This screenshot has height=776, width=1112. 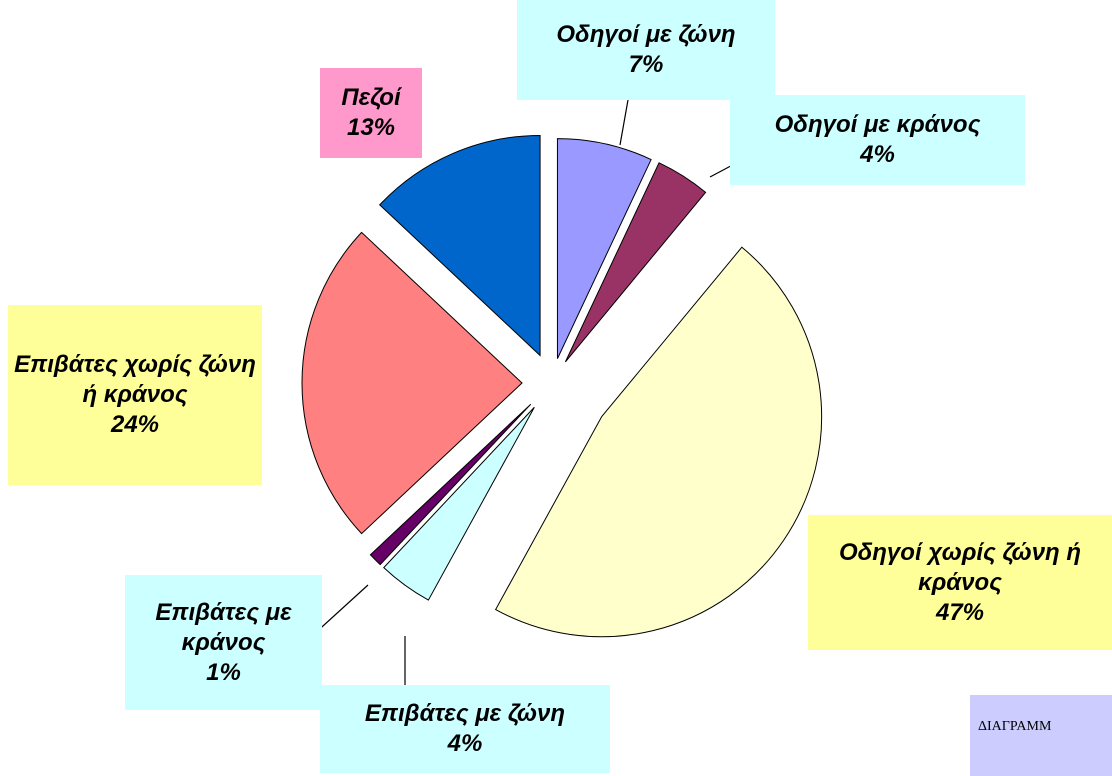 What do you see at coordinates (465, 729) in the screenshot?
I see `slice-label: Επιβάτες με ζώνη 4%` at bounding box center [465, 729].